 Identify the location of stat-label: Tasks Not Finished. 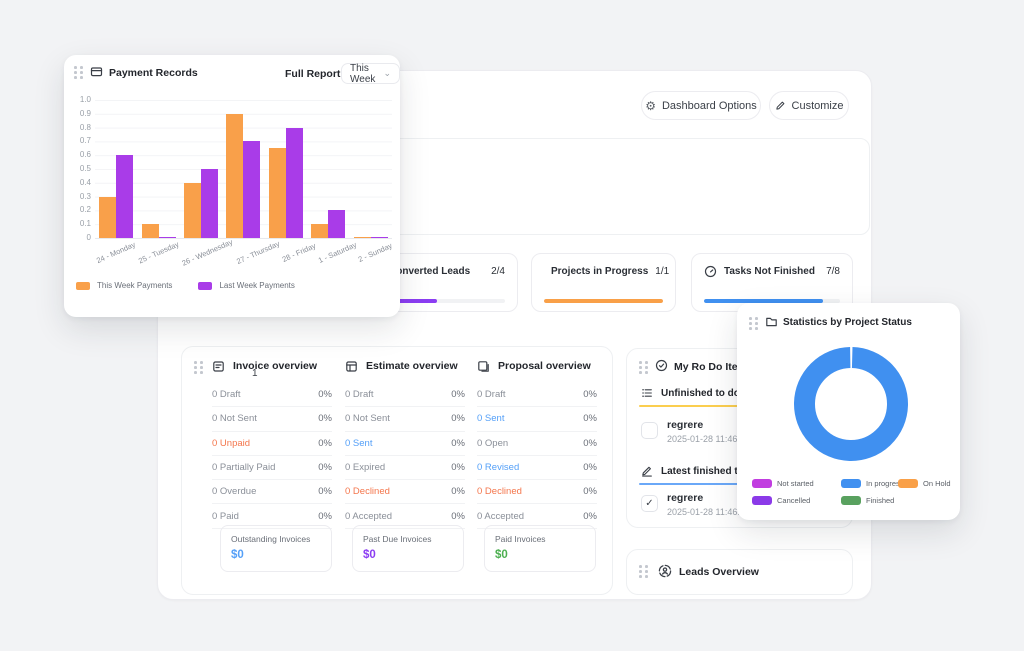
(769, 271).